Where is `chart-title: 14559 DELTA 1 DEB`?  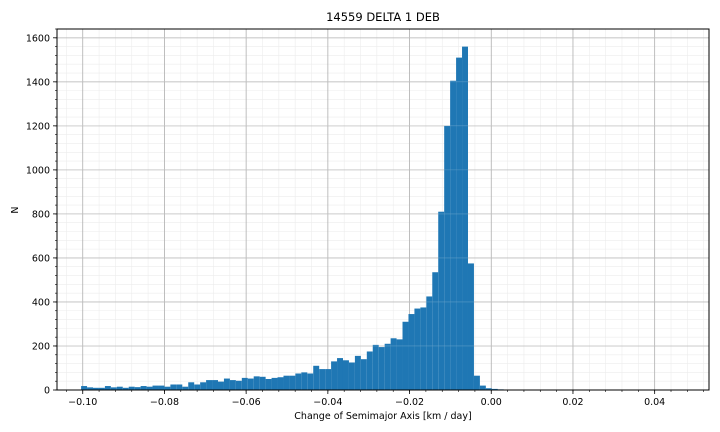 chart-title: 14559 DELTA 1 DEB is located at coordinates (383, 17).